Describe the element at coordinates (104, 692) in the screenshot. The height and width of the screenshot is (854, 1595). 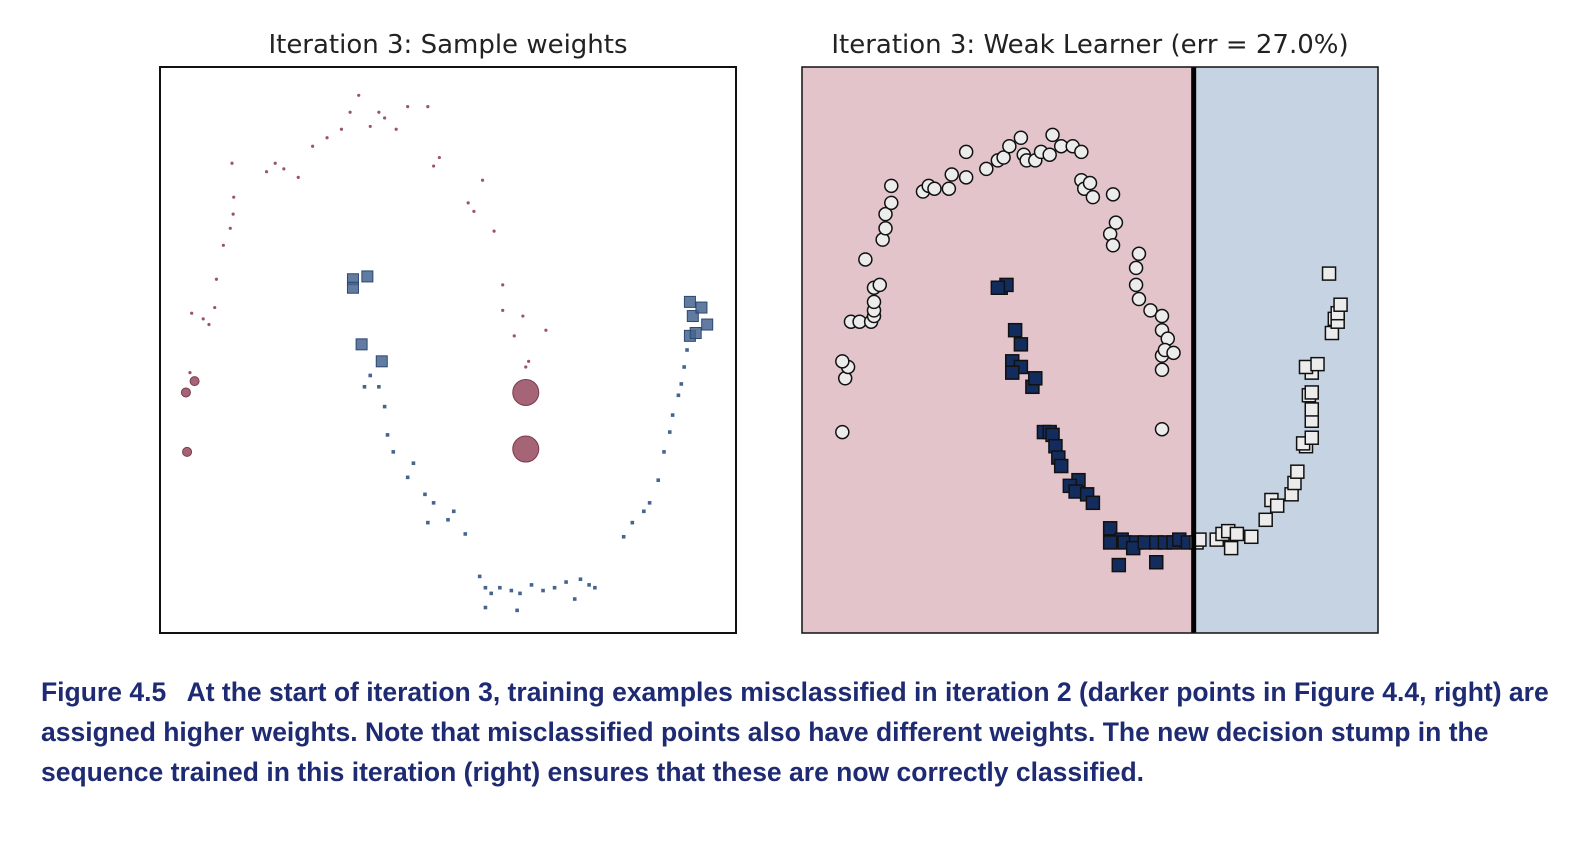
I see `caption-label: Figure 4.5` at that location.